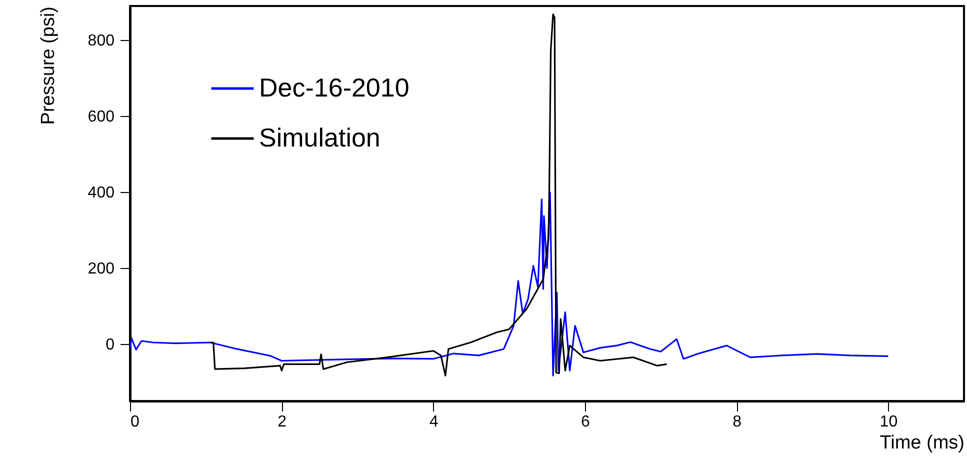 This screenshot has width=967, height=459. What do you see at coordinates (922, 443) in the screenshot?
I see `x-axis-title: Time (ms)` at bounding box center [922, 443].